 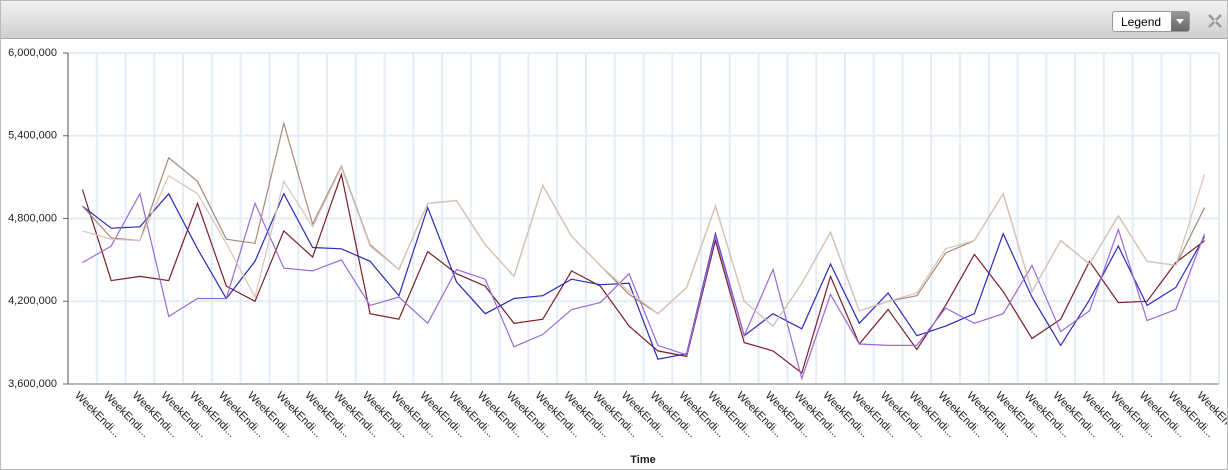 I want to click on toolbar: Legend, so click(x=614, y=20).